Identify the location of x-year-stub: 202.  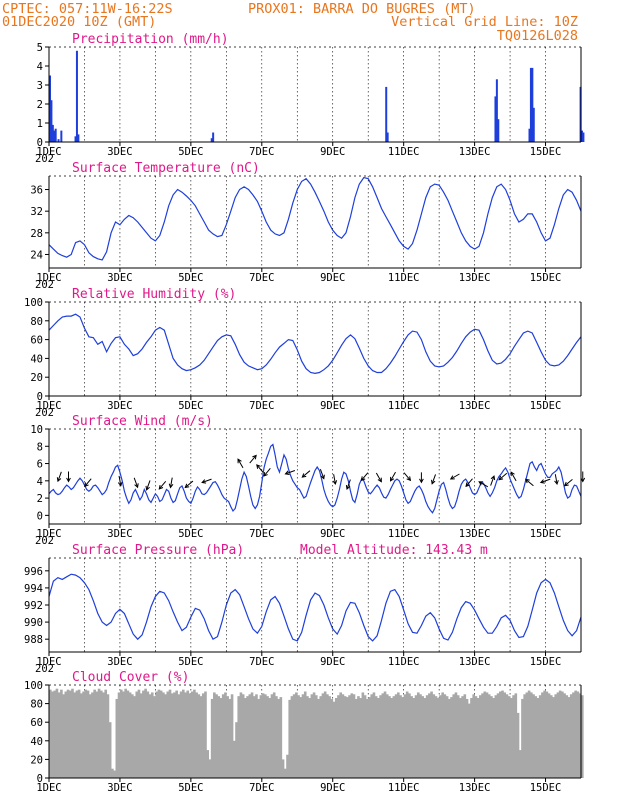
(44, 285).